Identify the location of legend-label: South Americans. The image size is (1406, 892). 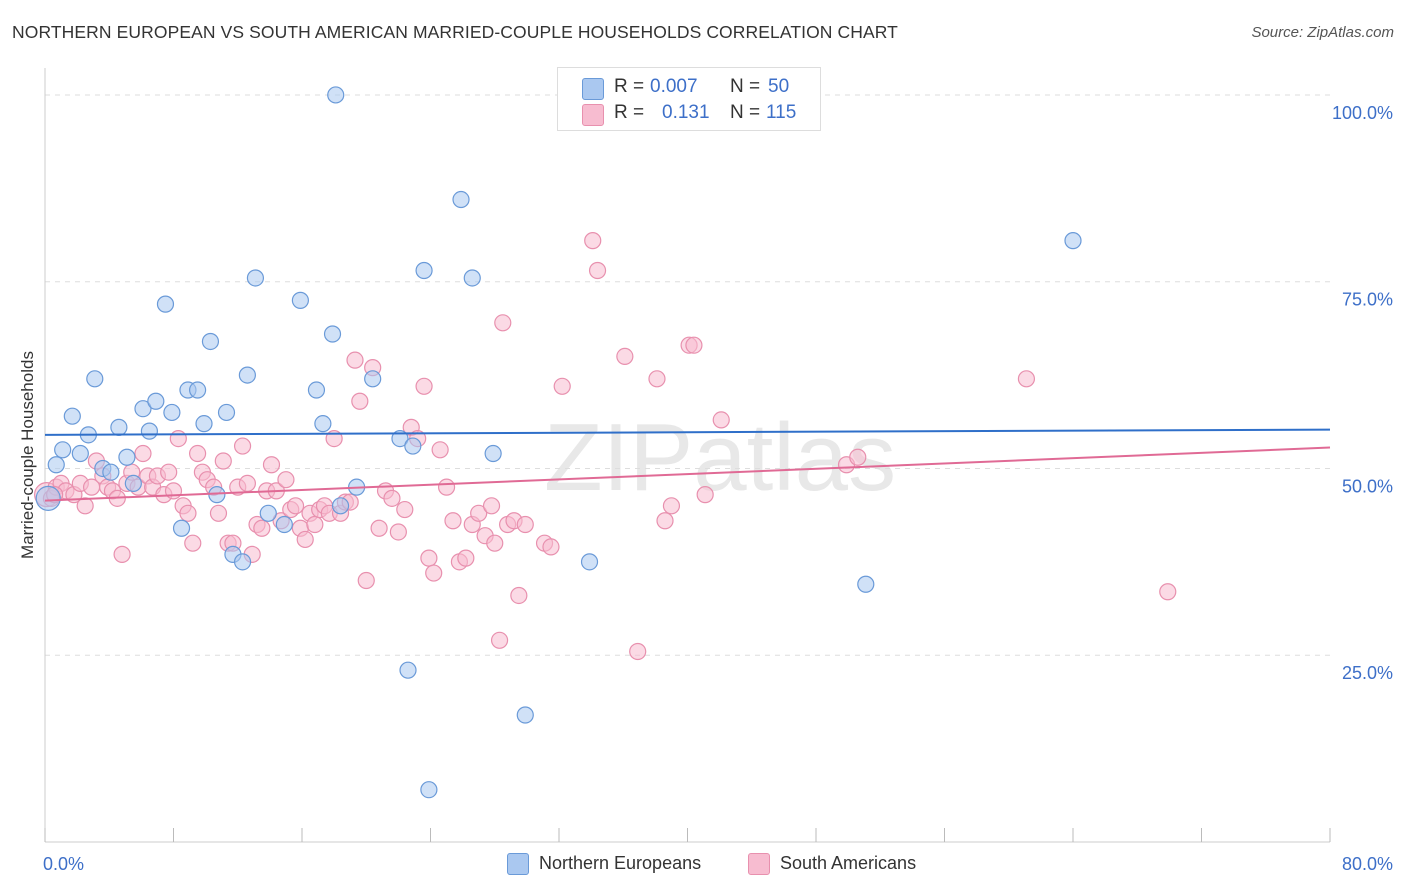
(848, 863).